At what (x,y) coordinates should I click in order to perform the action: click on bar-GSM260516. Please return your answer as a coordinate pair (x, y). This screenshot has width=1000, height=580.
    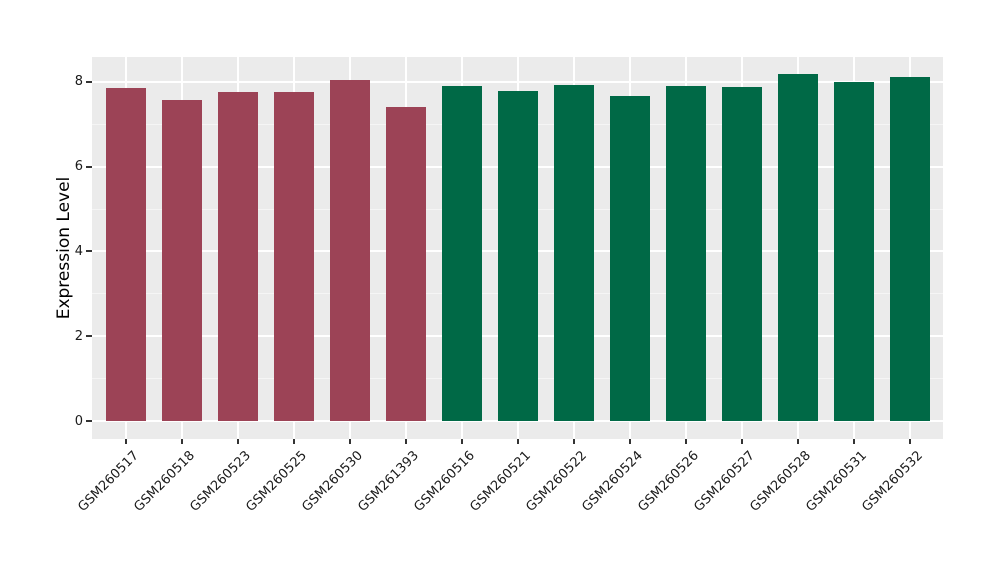
    Looking at the image, I should click on (461, 253).